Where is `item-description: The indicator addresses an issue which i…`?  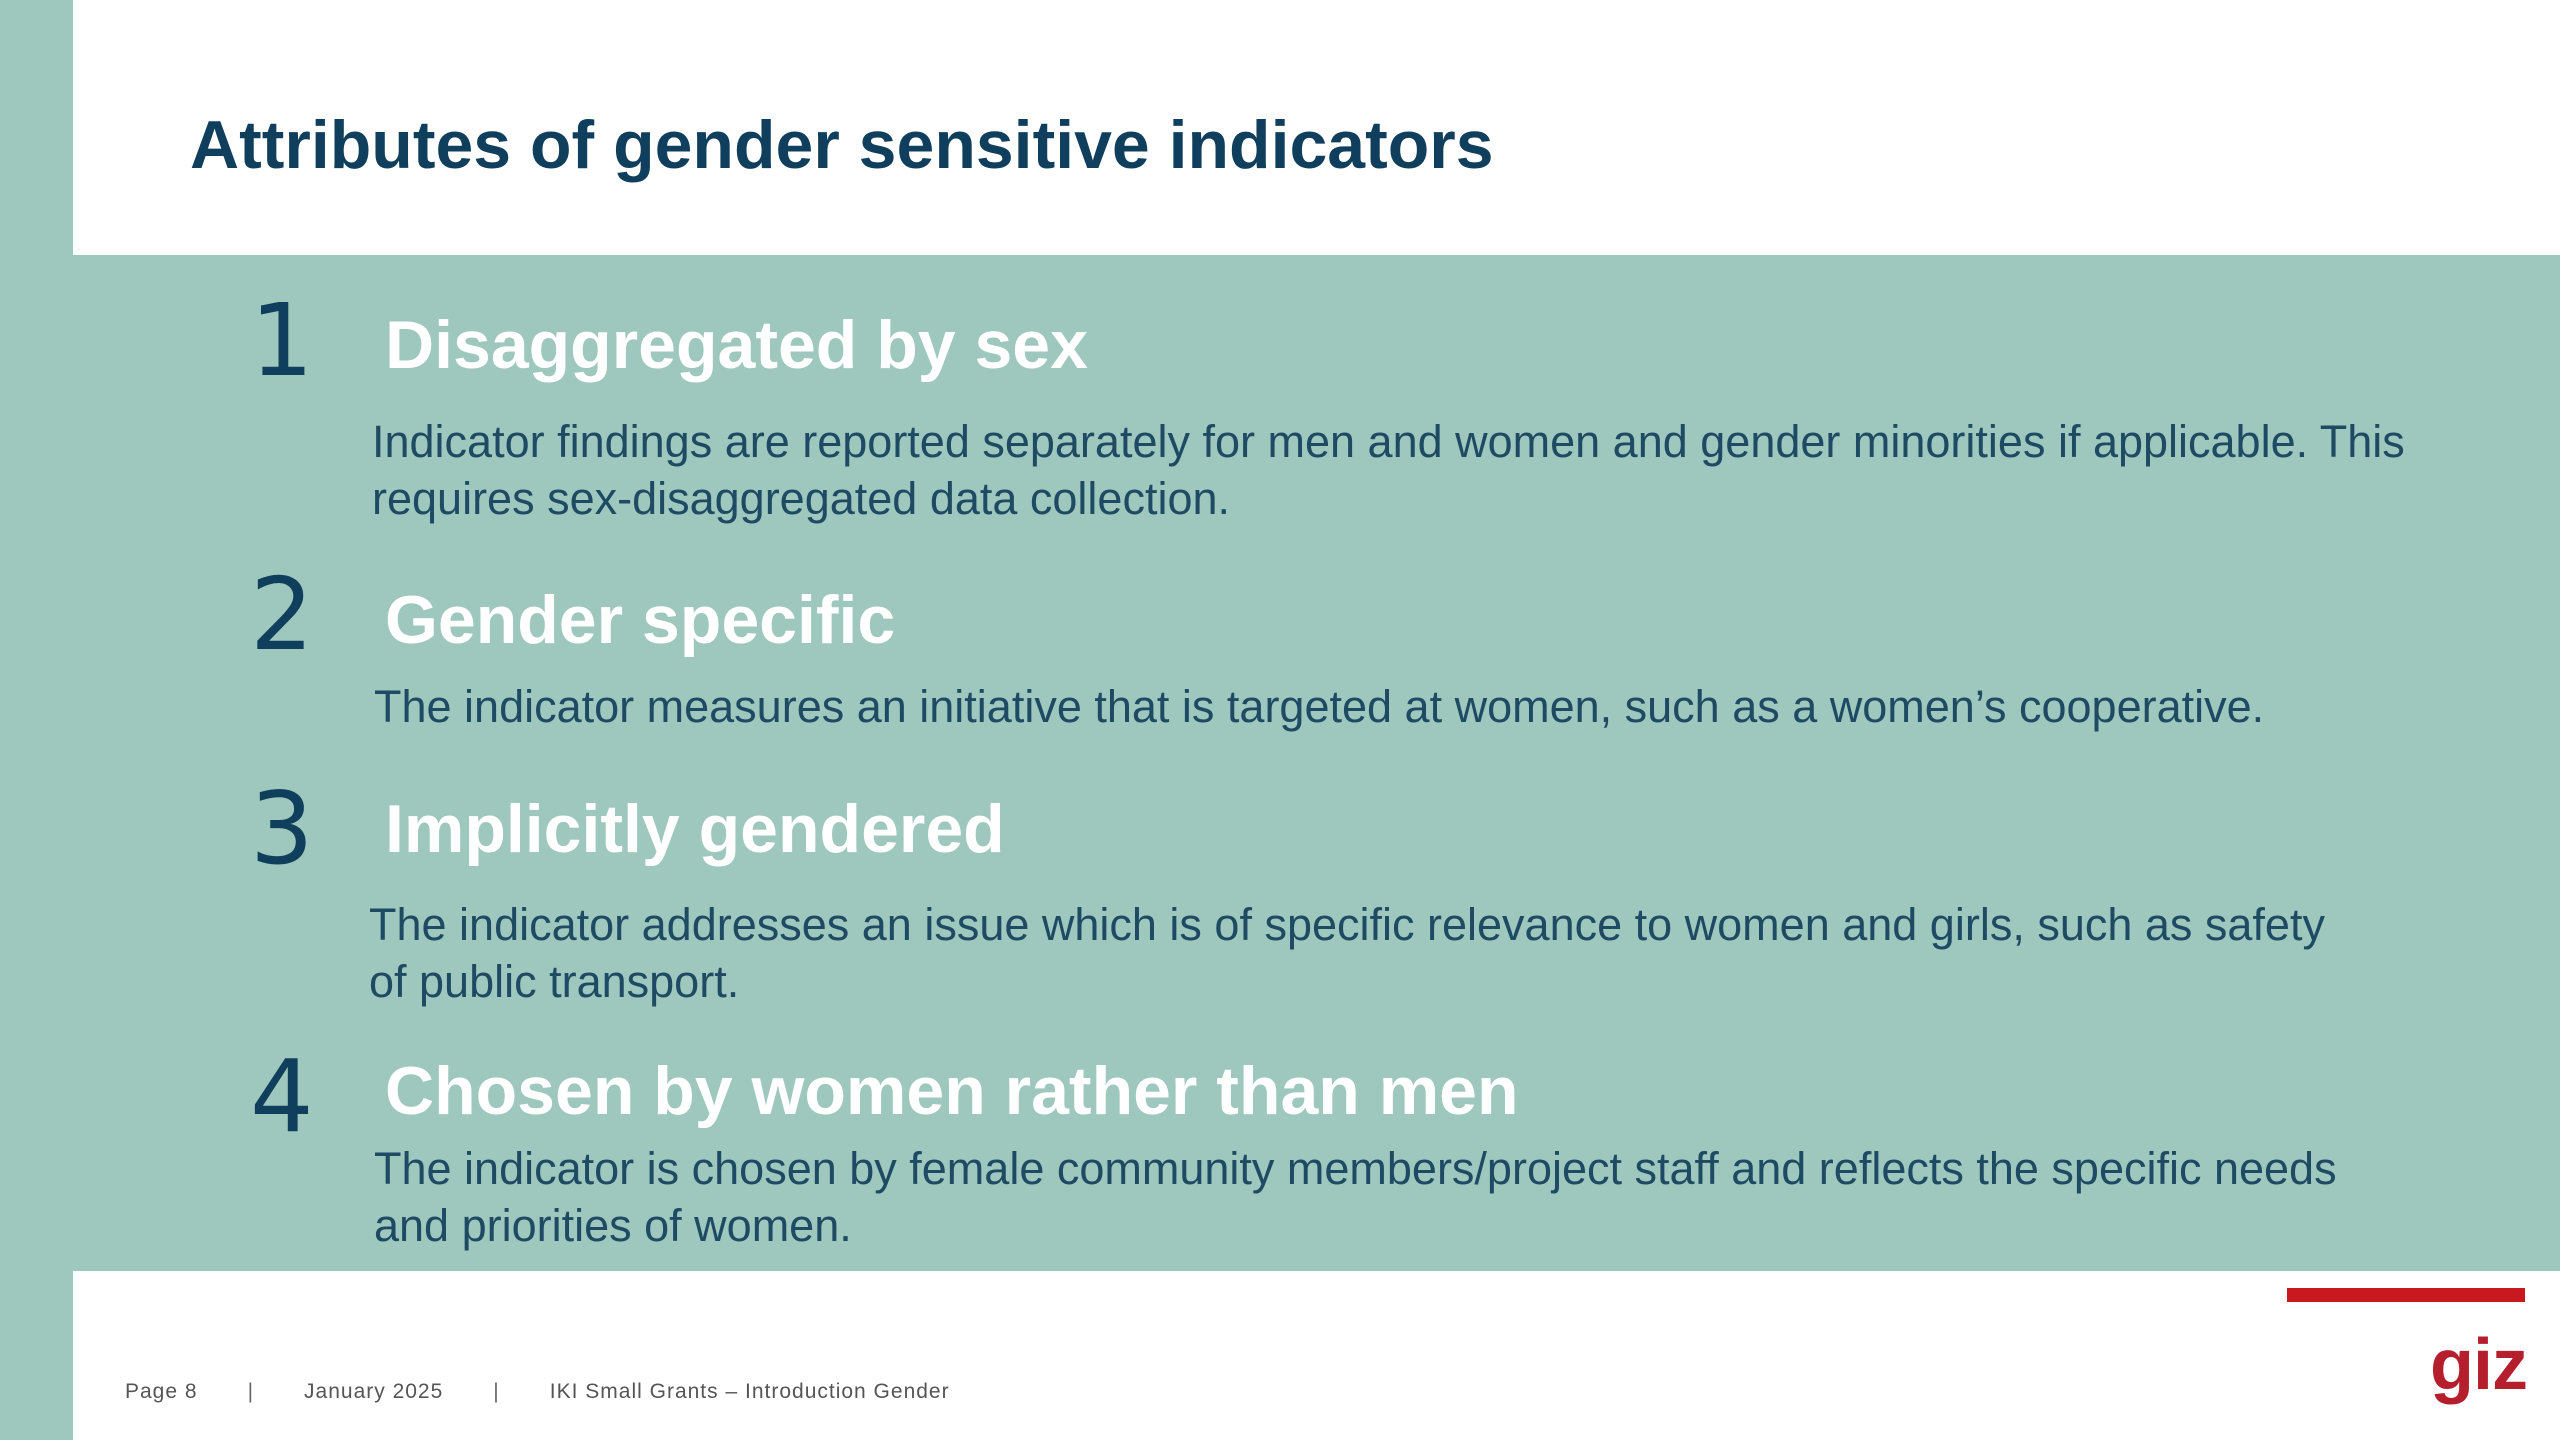
item-description: The indicator addresses an issue which i… is located at coordinates (1347, 953).